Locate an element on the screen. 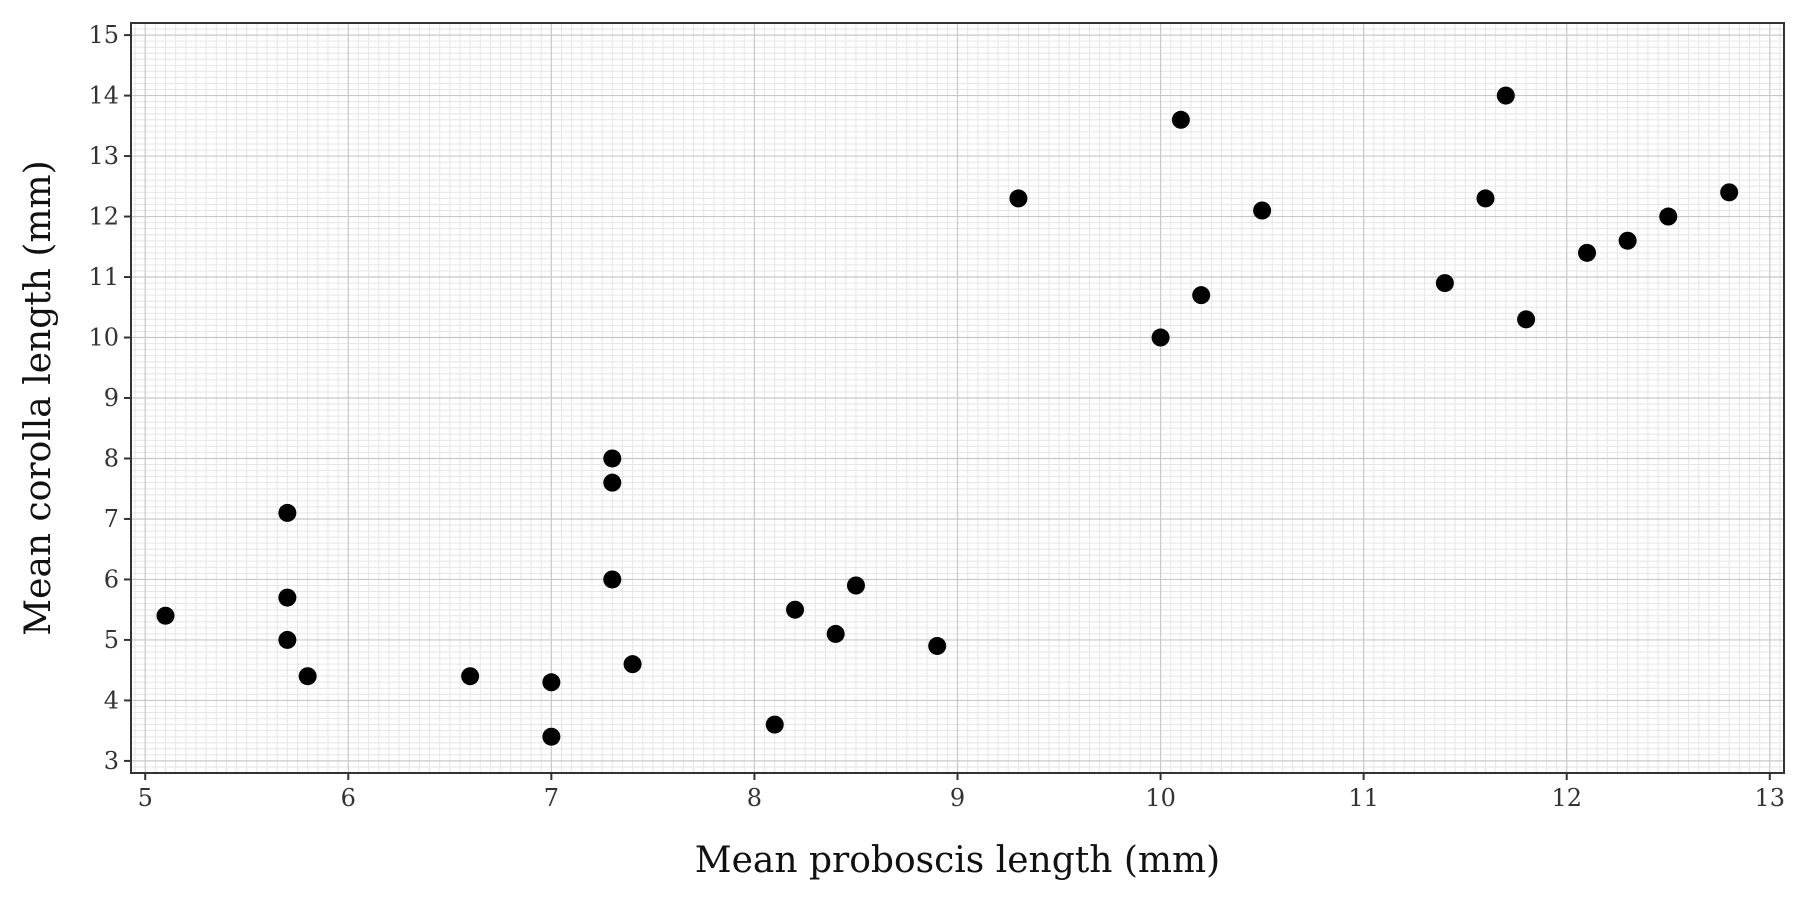 The image size is (1800, 900). x-axis: 5 6 7 8 9 10 11 12 13 is located at coordinates (961, 792).